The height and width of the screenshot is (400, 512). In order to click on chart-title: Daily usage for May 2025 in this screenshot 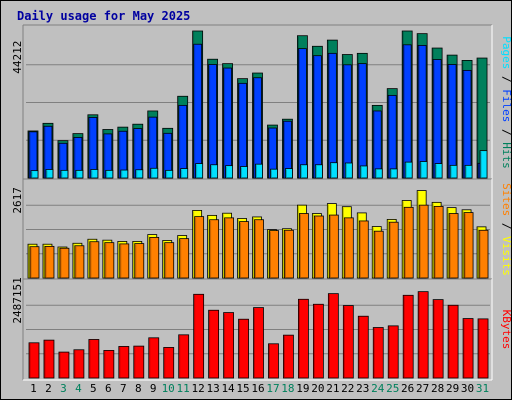, I will do `click(103, 16)`.